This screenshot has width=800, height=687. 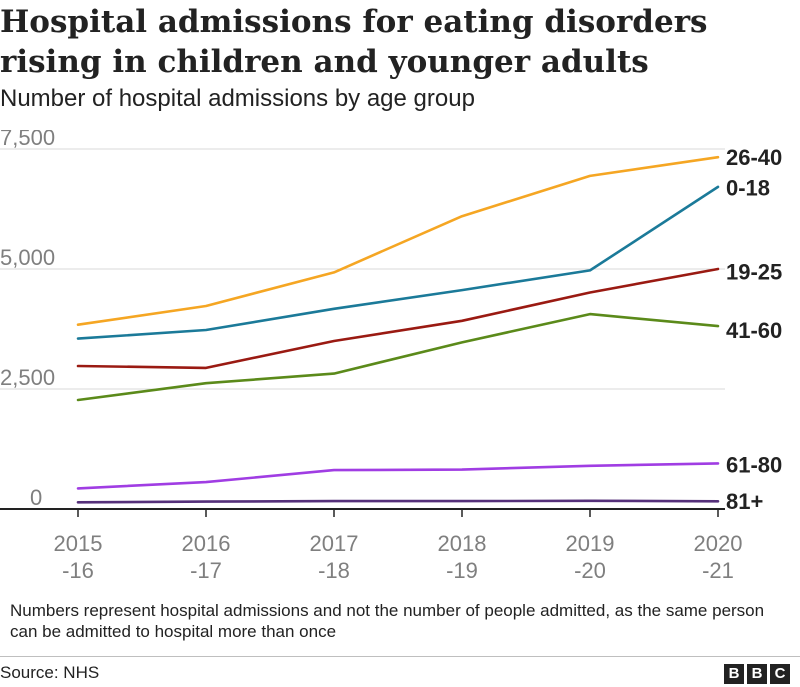 What do you see at coordinates (462, 543) in the screenshot?
I see `x-tick-label-year: 2018` at bounding box center [462, 543].